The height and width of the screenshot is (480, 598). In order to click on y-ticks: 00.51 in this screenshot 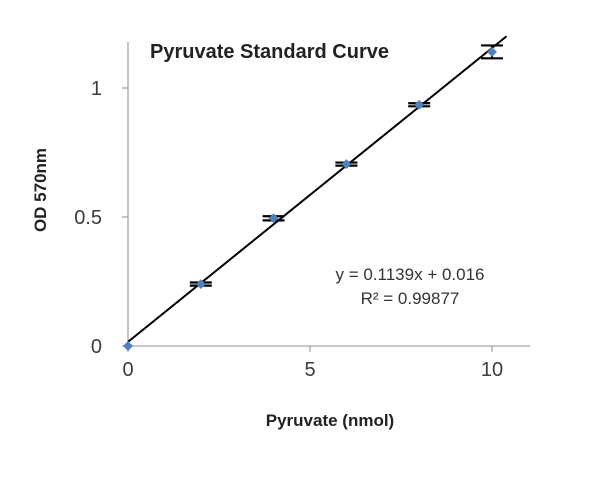, I will do `click(101, 218)`.